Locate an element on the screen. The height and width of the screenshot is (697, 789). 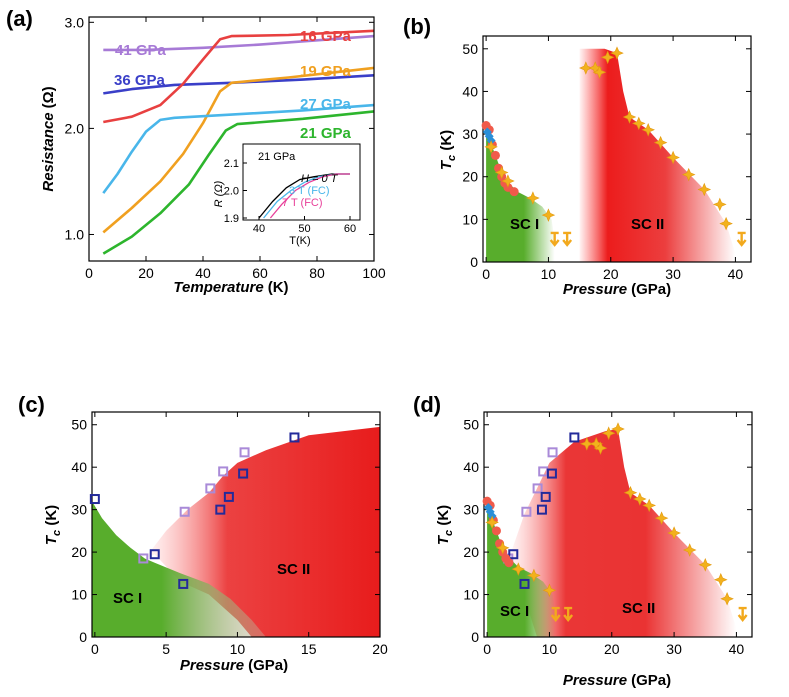
label-36-gpa: 36 GPa is located at coordinates (140, 80).